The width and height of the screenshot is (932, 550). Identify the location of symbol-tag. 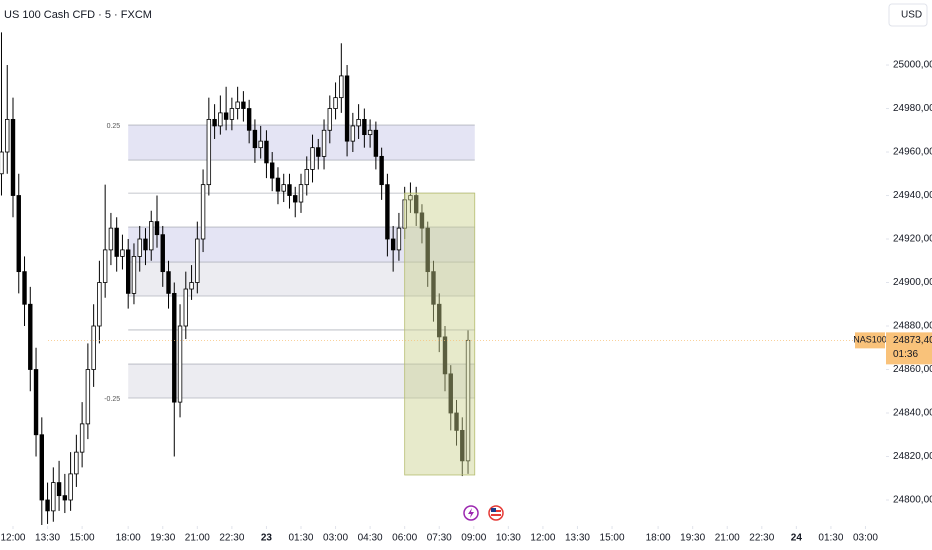
(870, 340).